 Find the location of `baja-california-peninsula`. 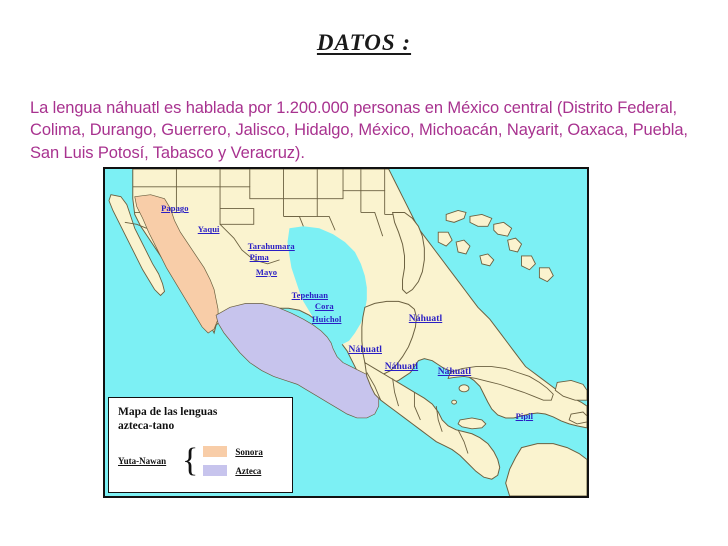

baja-california-peninsula is located at coordinates (137, 245).